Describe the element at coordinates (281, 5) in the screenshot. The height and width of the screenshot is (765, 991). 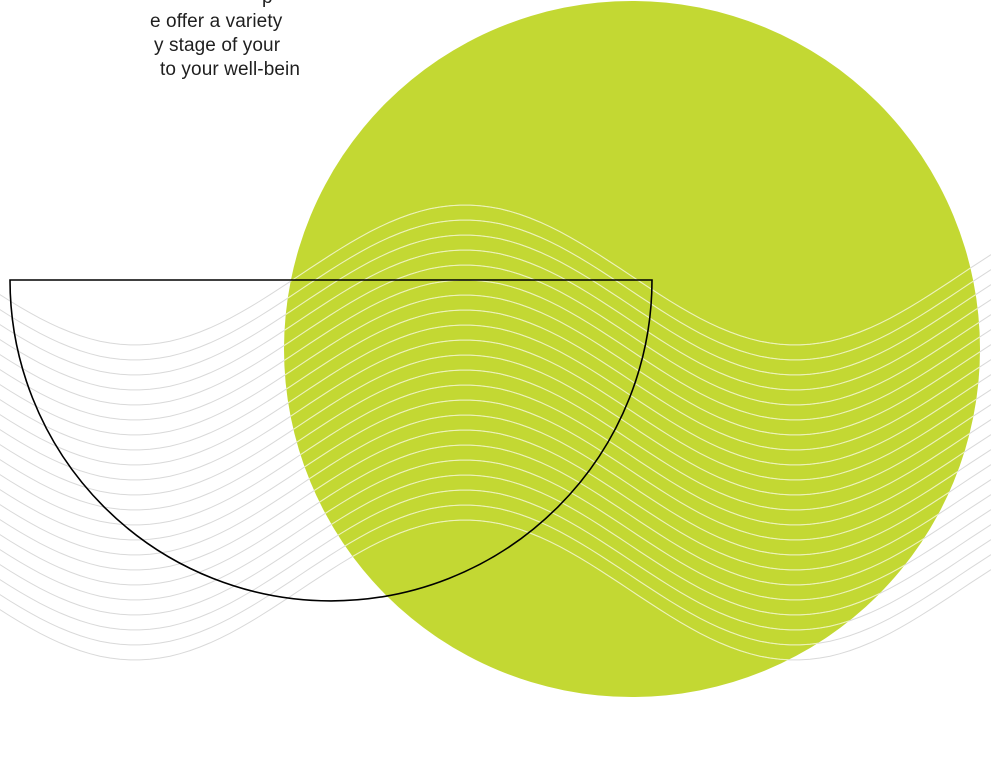
I see `intro-line-1: p` at that location.